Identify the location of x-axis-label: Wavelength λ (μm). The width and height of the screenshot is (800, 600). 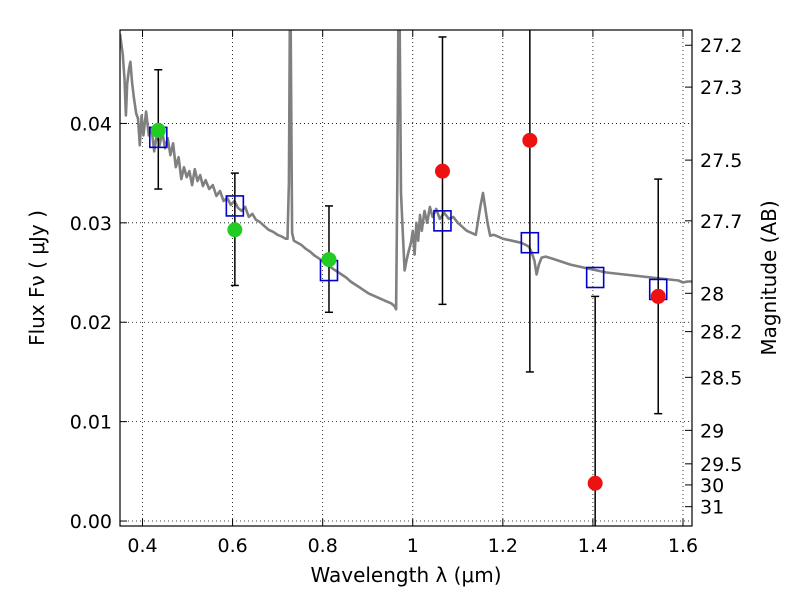
(405, 575).